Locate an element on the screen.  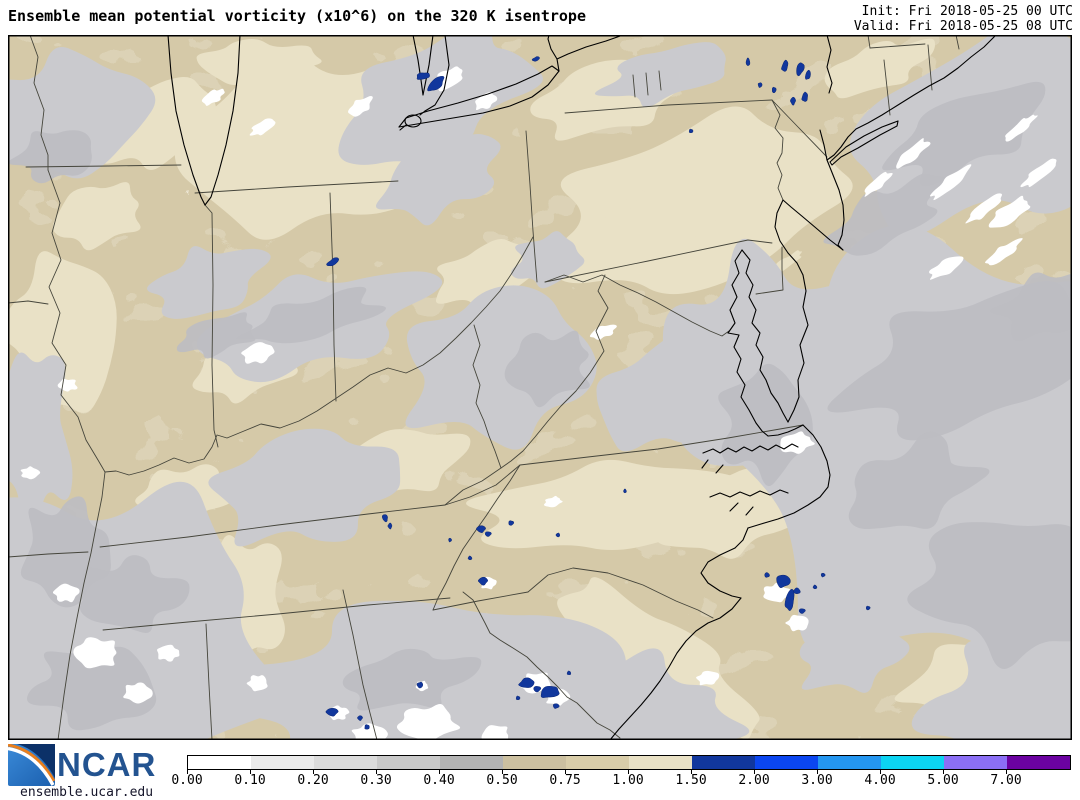
colorbar-tick-label: 5.00 is located at coordinates (943, 780).